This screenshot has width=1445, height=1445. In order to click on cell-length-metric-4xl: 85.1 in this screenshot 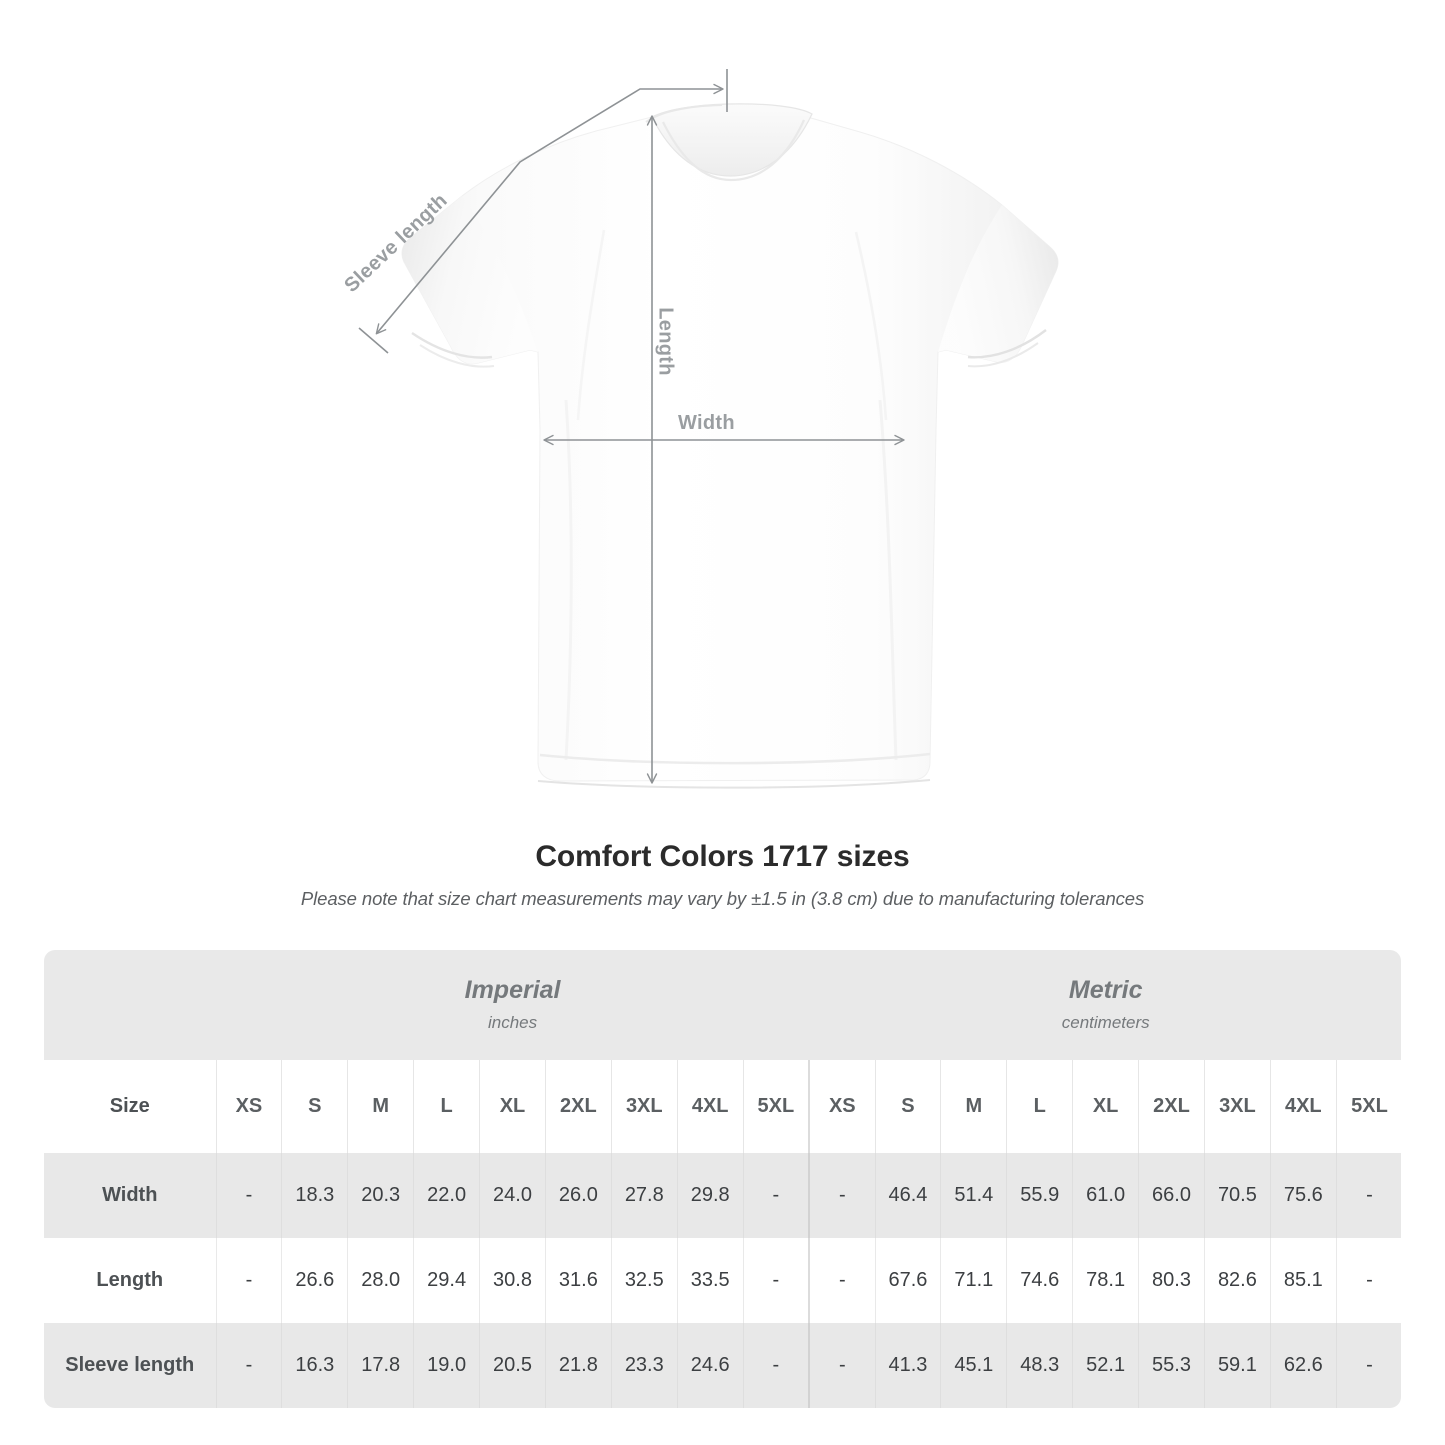, I will do `click(1303, 1280)`.